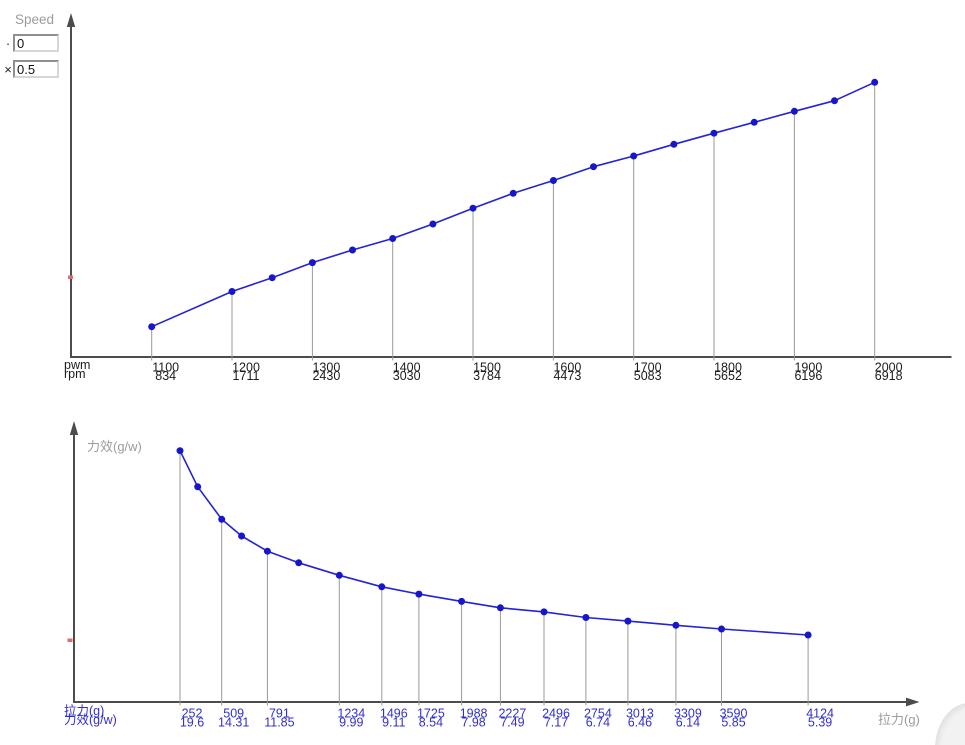 This screenshot has width=965, height=745. What do you see at coordinates (820, 723) in the screenshot?
I see `y-value-label: 5.39` at bounding box center [820, 723].